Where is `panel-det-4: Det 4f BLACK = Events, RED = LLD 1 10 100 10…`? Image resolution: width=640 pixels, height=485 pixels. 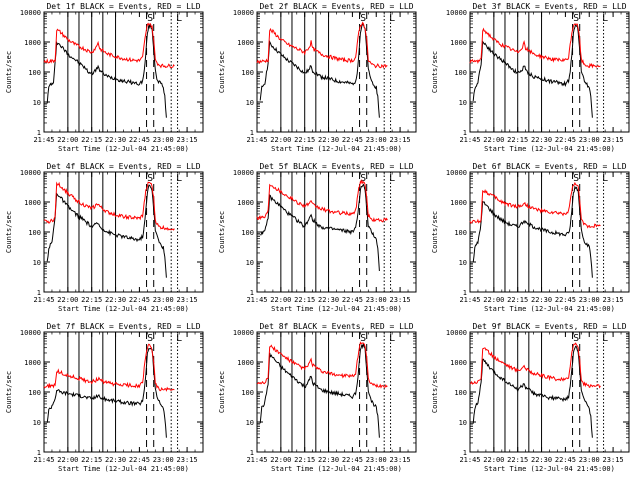 panel-det-4: Det 4f BLACK = Events, RED = LLD 1 10 100 10… is located at coordinates (104, 237).